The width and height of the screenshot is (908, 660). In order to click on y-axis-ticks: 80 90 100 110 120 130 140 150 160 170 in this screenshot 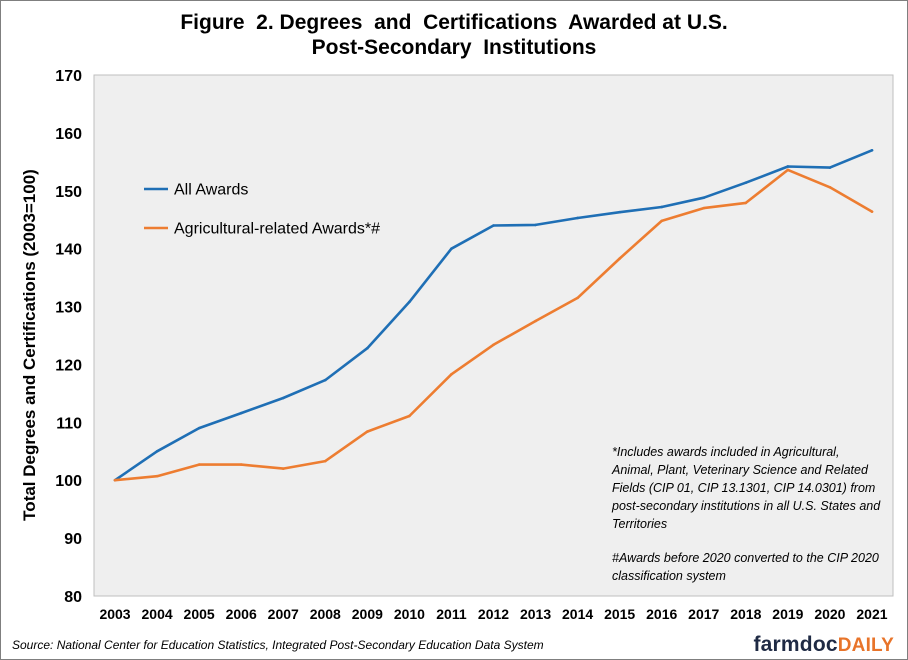, I will do `click(68, 337)`.